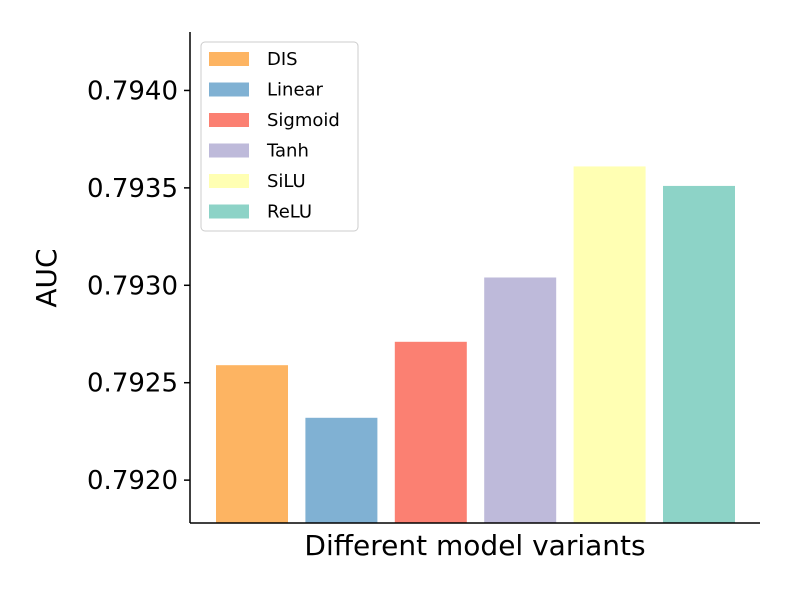 The height and width of the screenshot is (594, 793). What do you see at coordinates (229, 89) in the screenshot?
I see `legend-swatch-linear` at bounding box center [229, 89].